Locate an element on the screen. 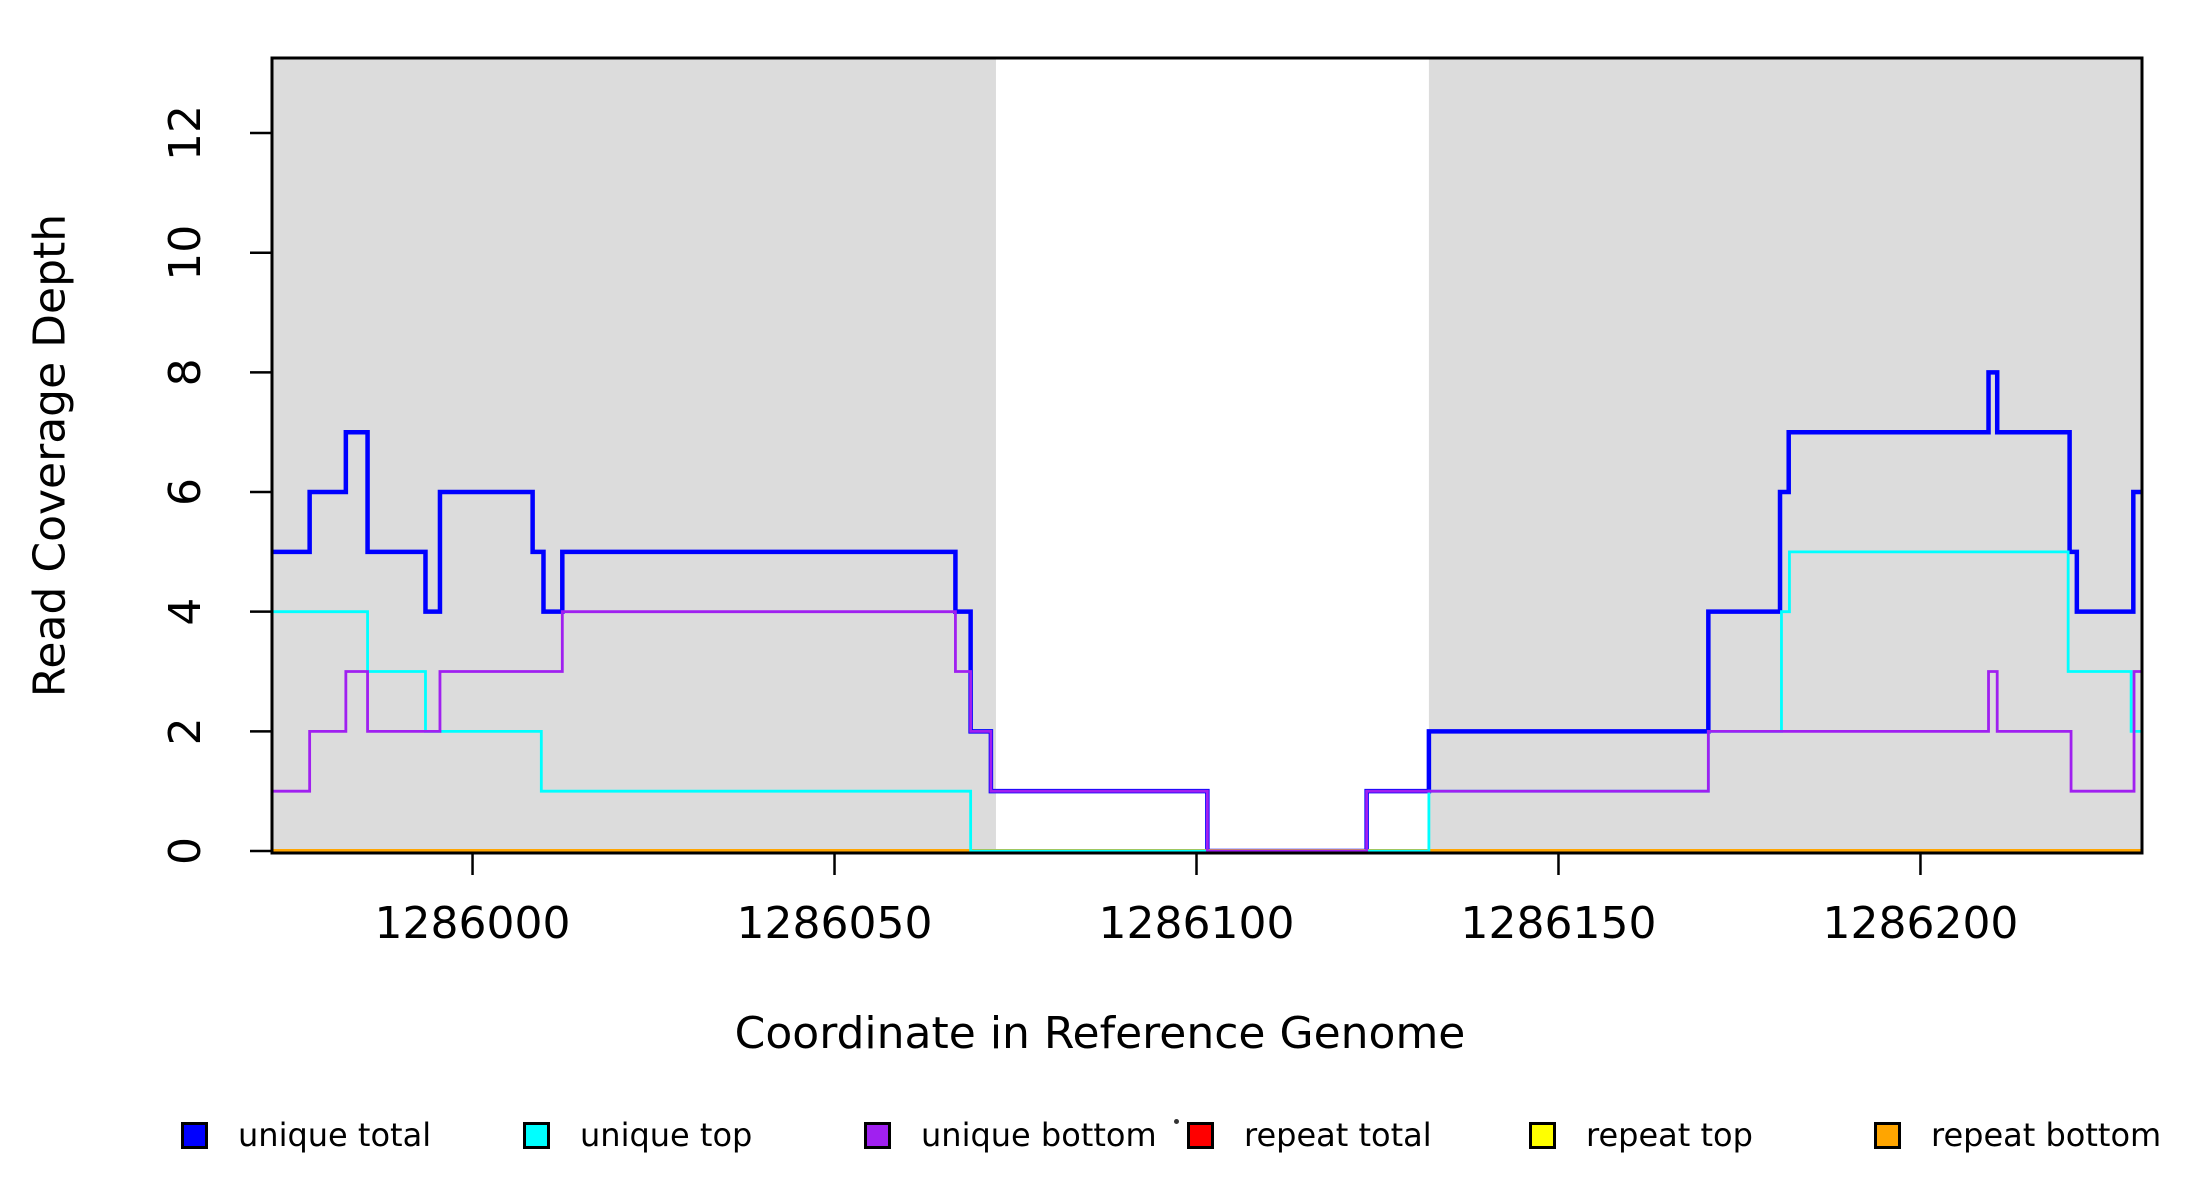 This screenshot has height=1200, width=2200. x-axis-title: Coordinate in Reference Genome is located at coordinates (1100, 1033).